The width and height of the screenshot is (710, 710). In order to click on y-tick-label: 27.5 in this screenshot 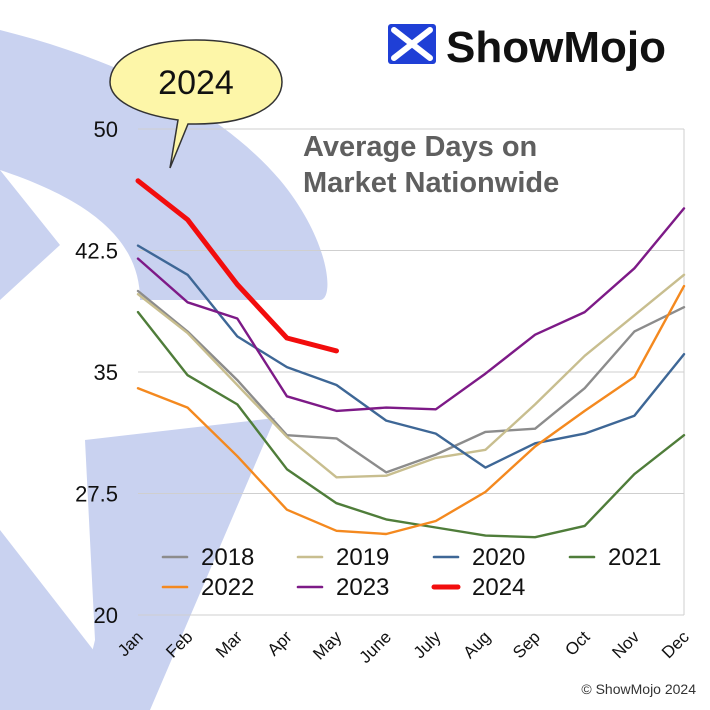, I will do `click(96, 494)`.